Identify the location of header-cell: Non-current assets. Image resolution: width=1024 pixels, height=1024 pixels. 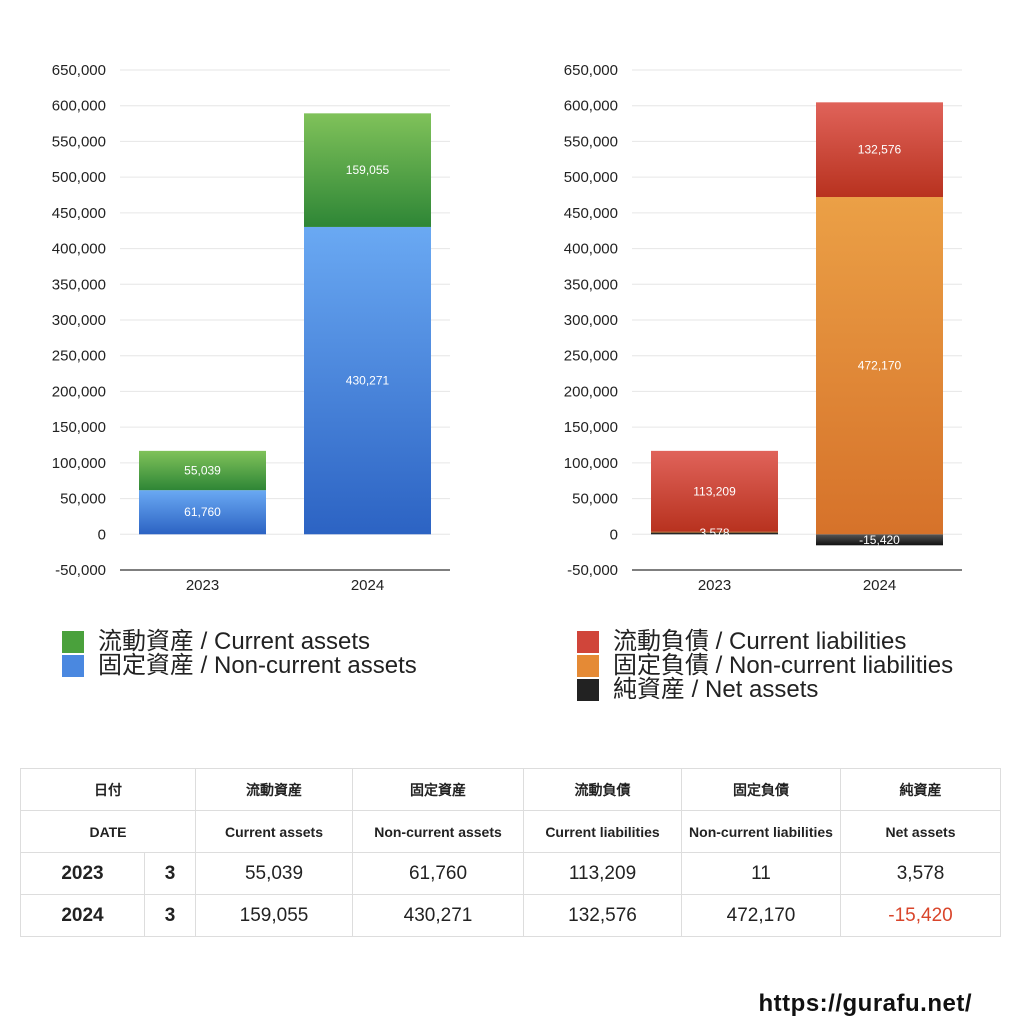
(438, 831).